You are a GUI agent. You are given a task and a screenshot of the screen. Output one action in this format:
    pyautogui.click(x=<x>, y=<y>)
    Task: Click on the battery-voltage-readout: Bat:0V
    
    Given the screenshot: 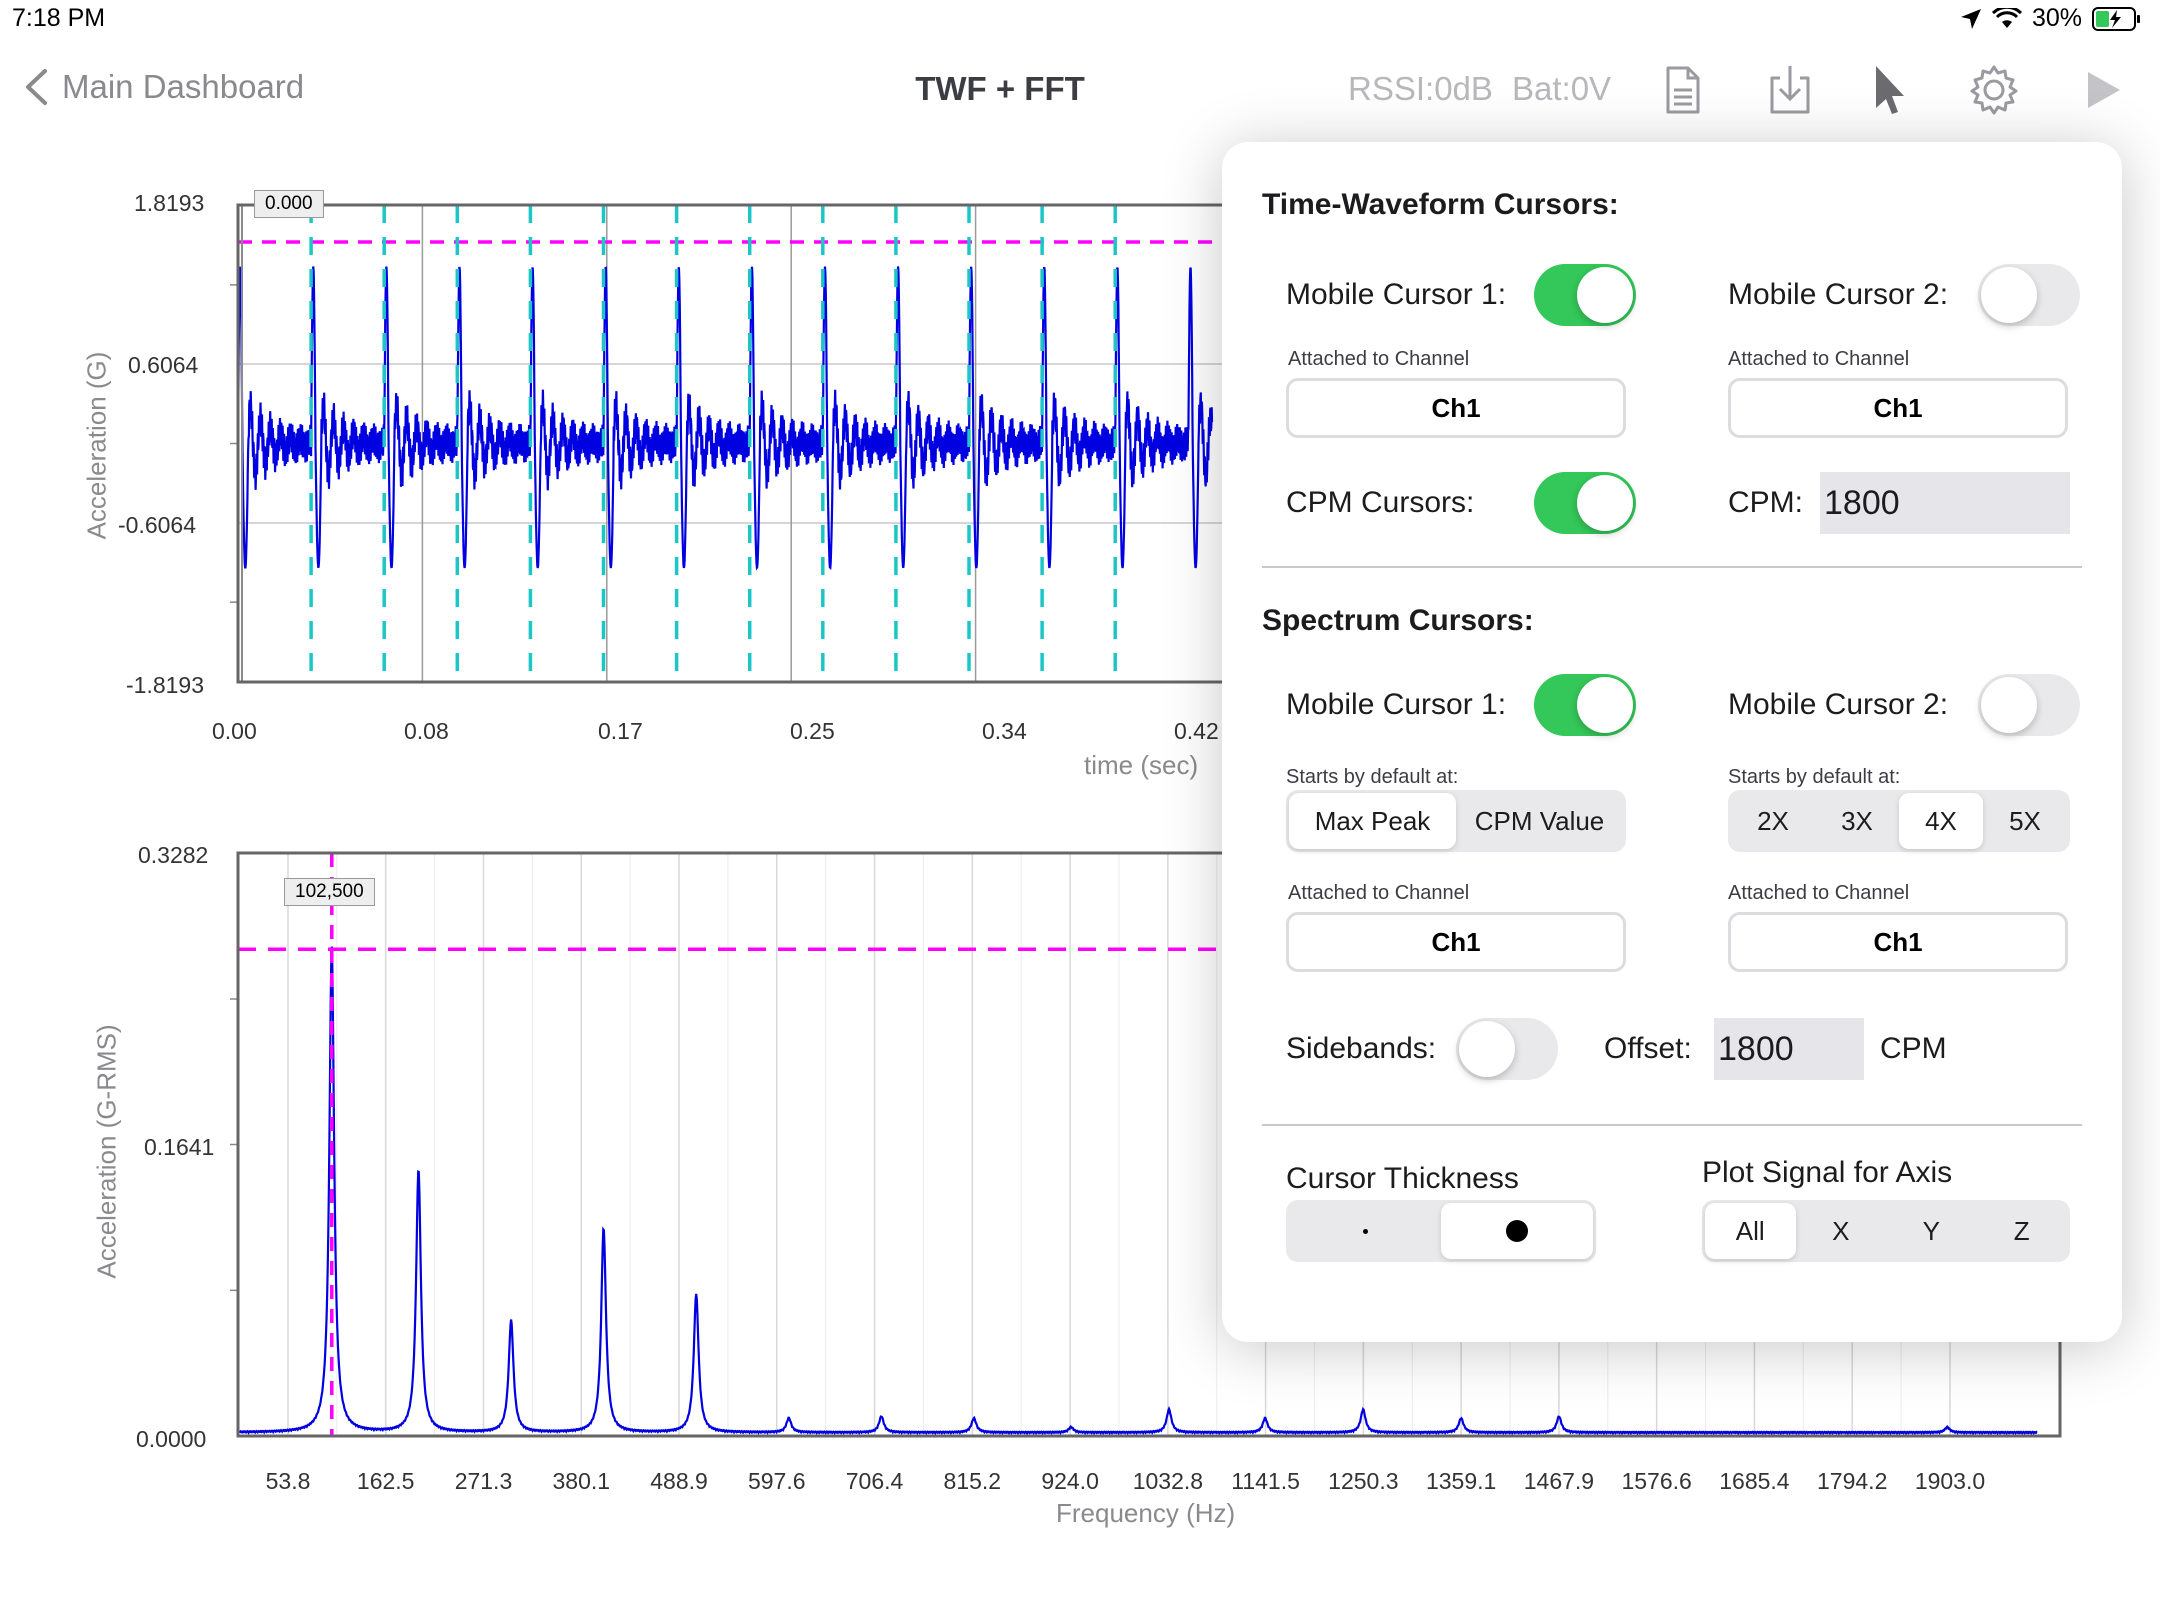 What is the action you would take?
    pyautogui.click(x=1562, y=88)
    